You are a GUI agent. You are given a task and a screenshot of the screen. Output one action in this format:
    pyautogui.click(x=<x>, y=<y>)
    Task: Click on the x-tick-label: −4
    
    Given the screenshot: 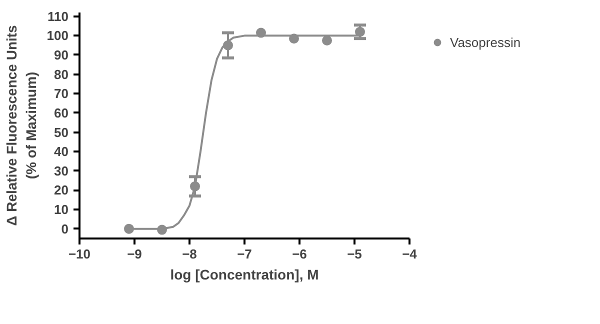 What is the action you would take?
    pyautogui.click(x=410, y=254)
    